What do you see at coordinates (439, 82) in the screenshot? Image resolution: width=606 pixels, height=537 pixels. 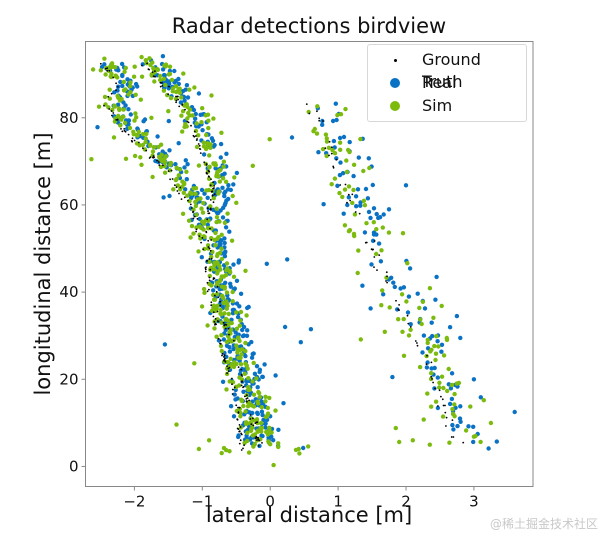 I see `legend-label: Real` at bounding box center [439, 82].